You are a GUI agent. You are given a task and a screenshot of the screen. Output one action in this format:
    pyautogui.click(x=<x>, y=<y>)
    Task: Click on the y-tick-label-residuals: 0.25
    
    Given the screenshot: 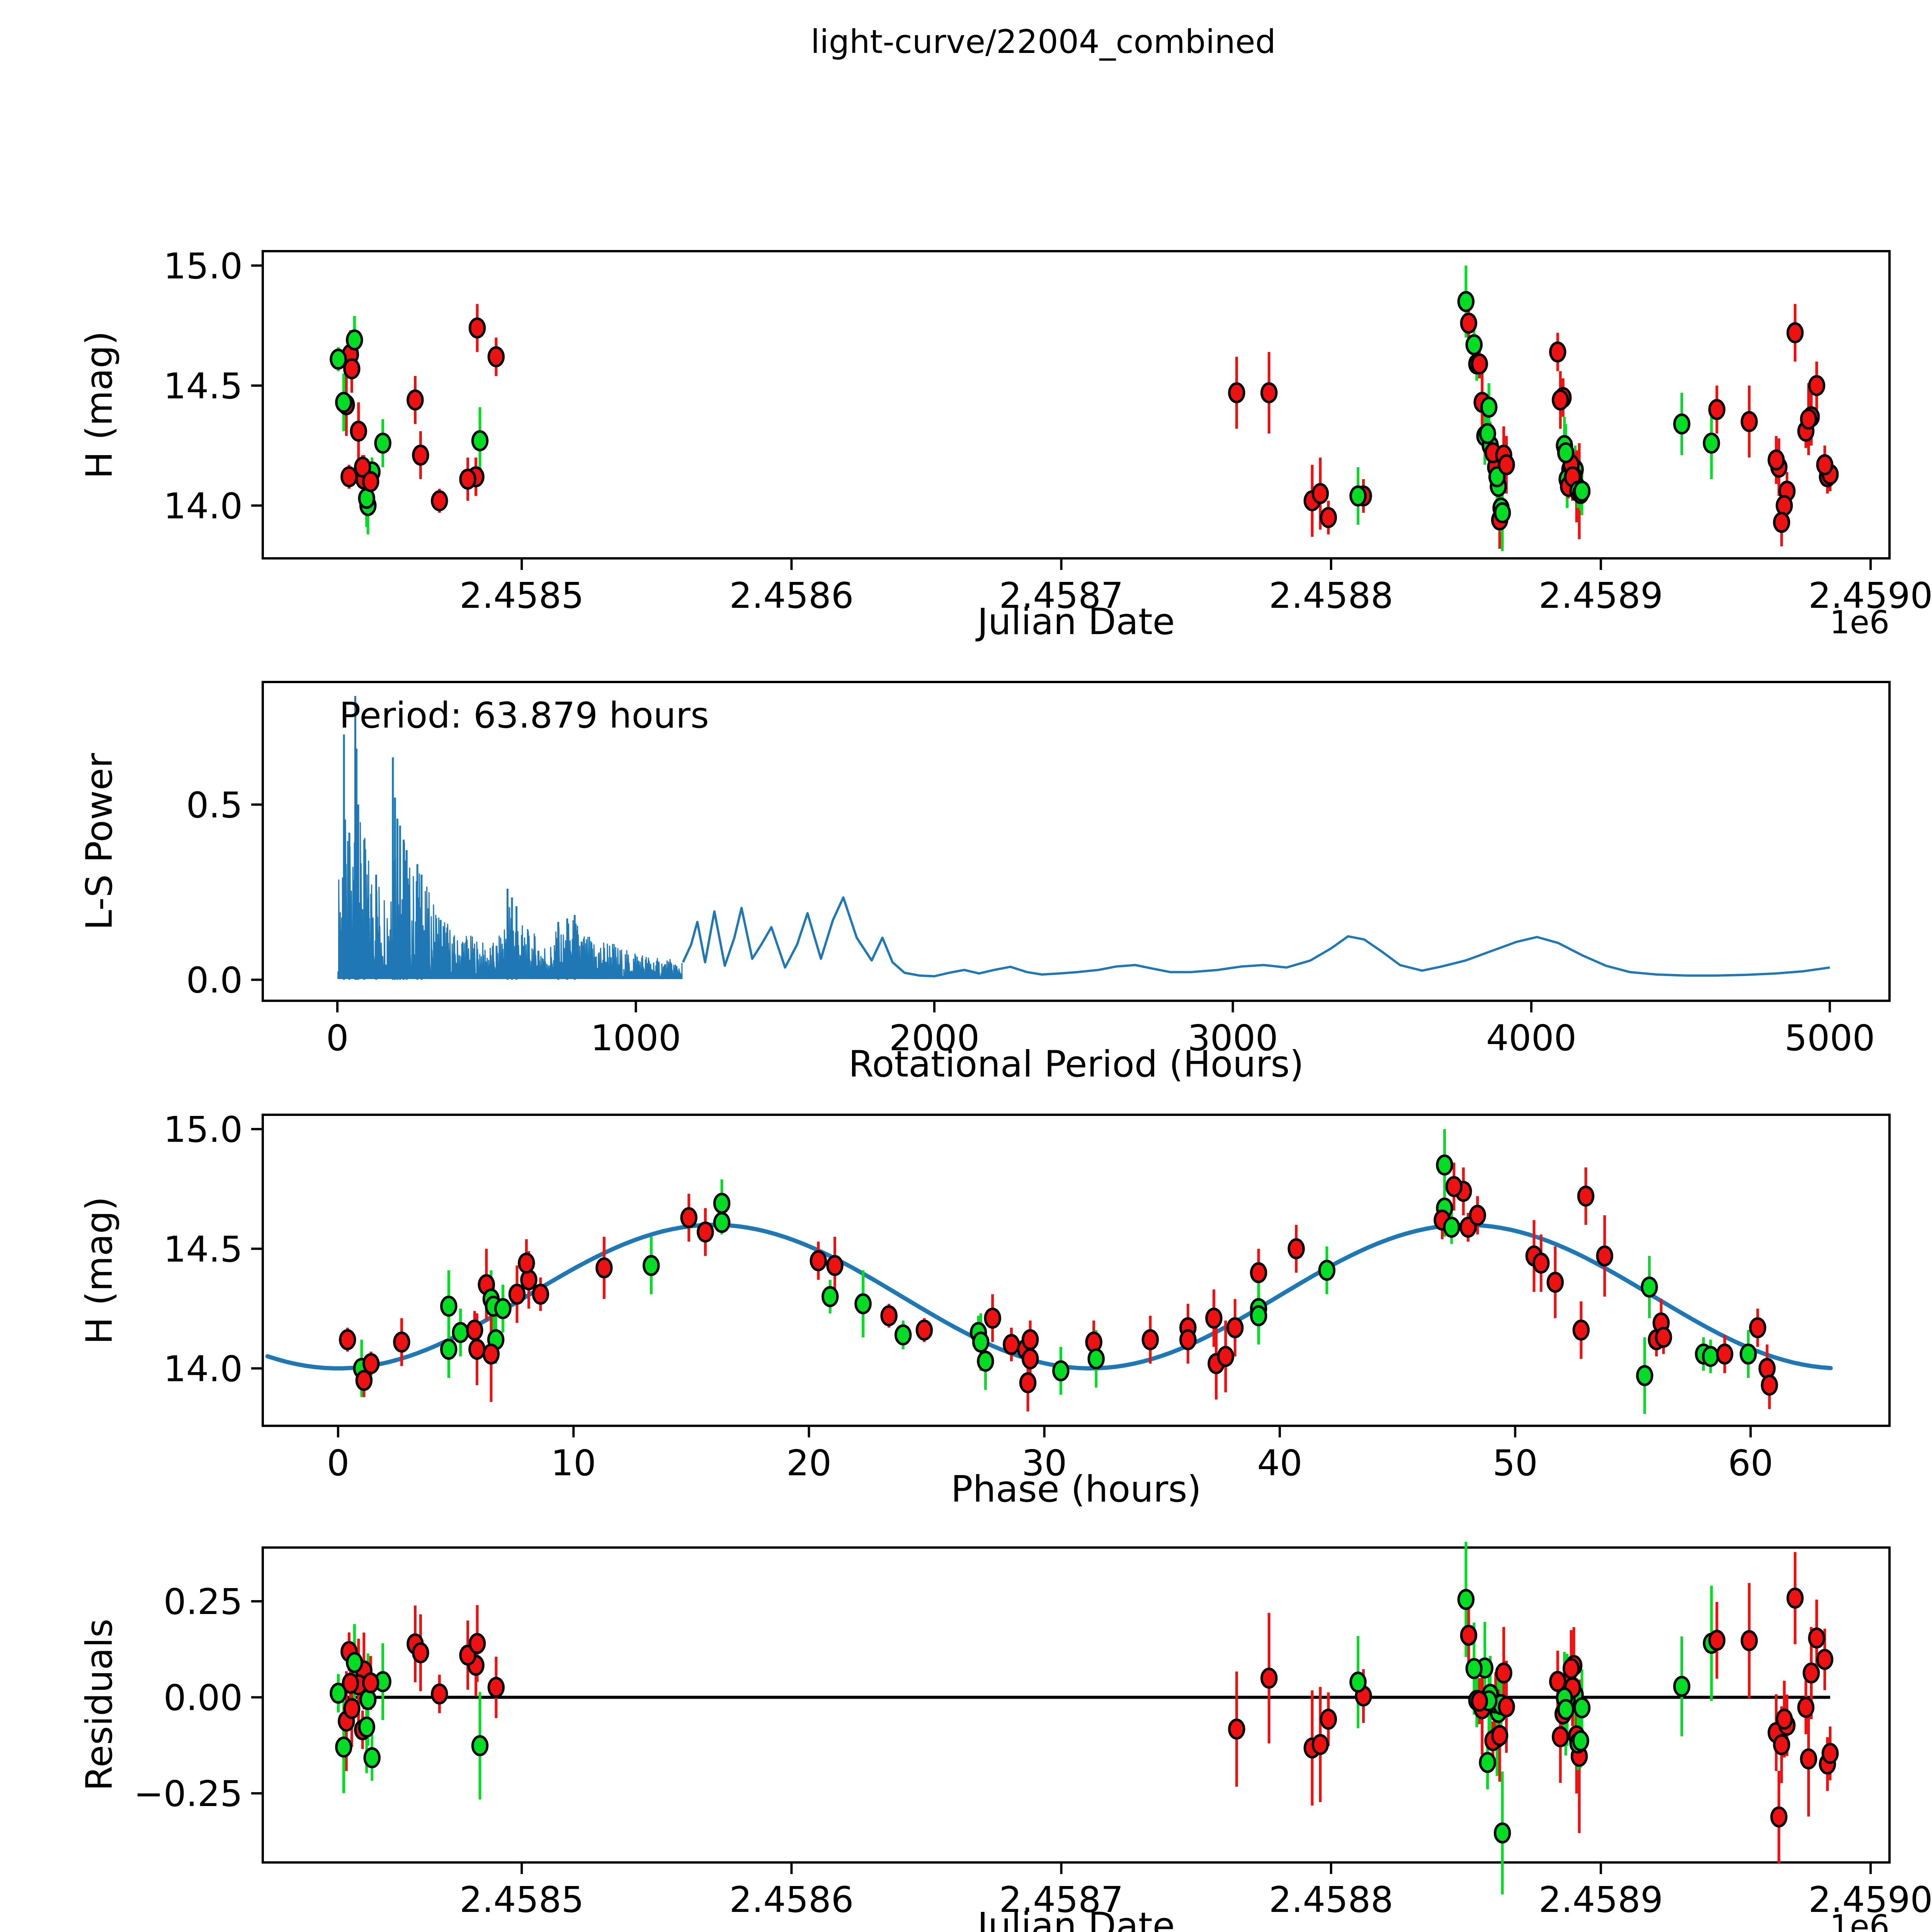 What is the action you would take?
    pyautogui.click(x=203, y=1601)
    